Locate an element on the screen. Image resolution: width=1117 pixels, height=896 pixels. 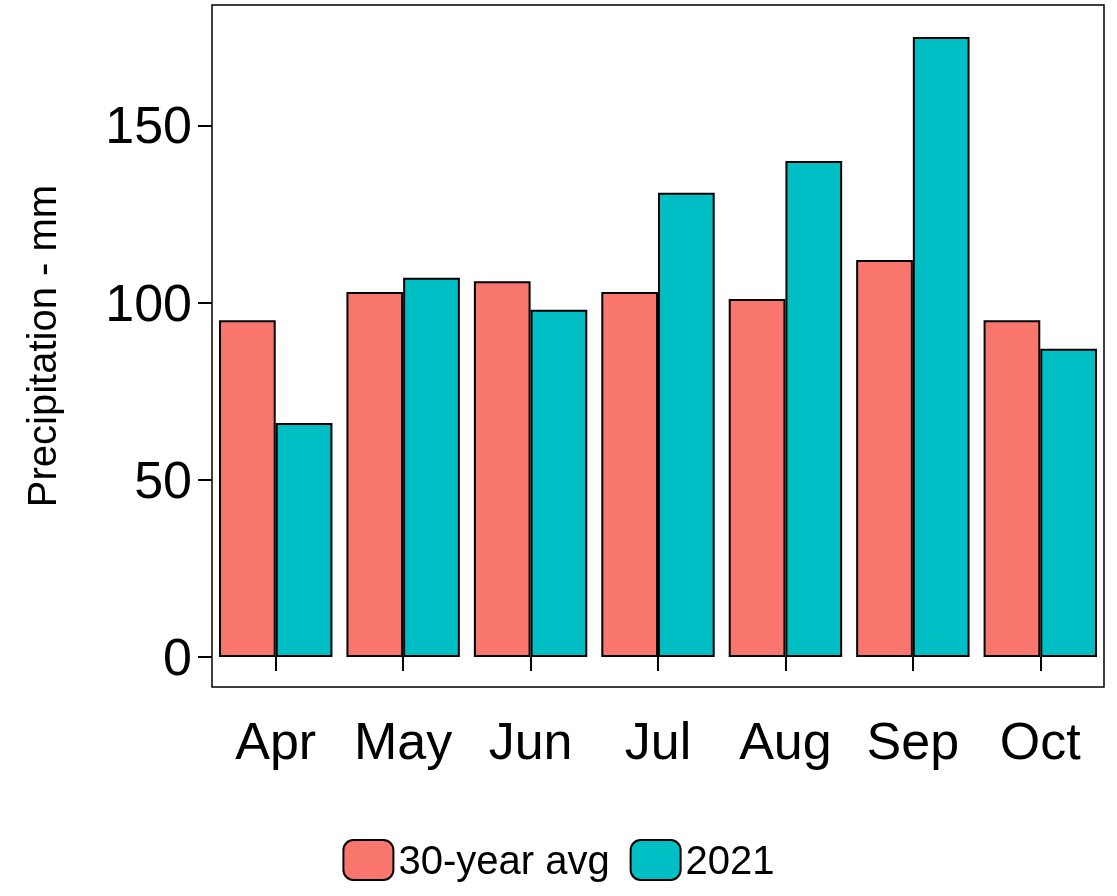
legend-label: 2021 is located at coordinates (730, 860).